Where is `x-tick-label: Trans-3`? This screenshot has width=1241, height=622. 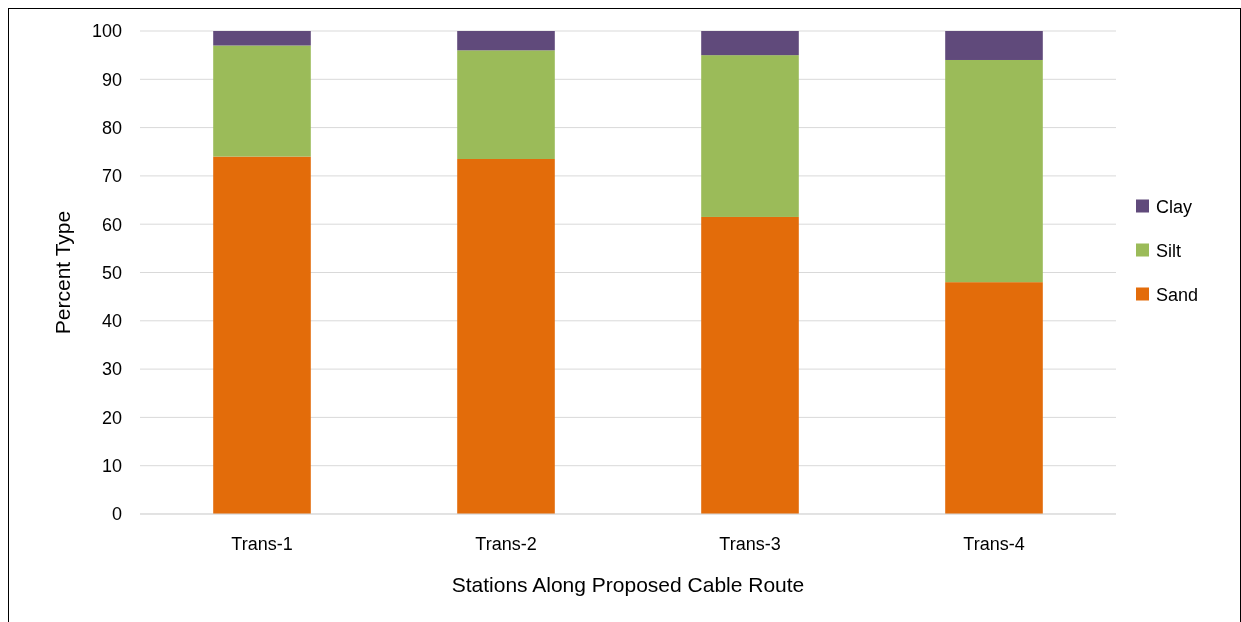 x-tick-label: Trans-3 is located at coordinates (750, 544).